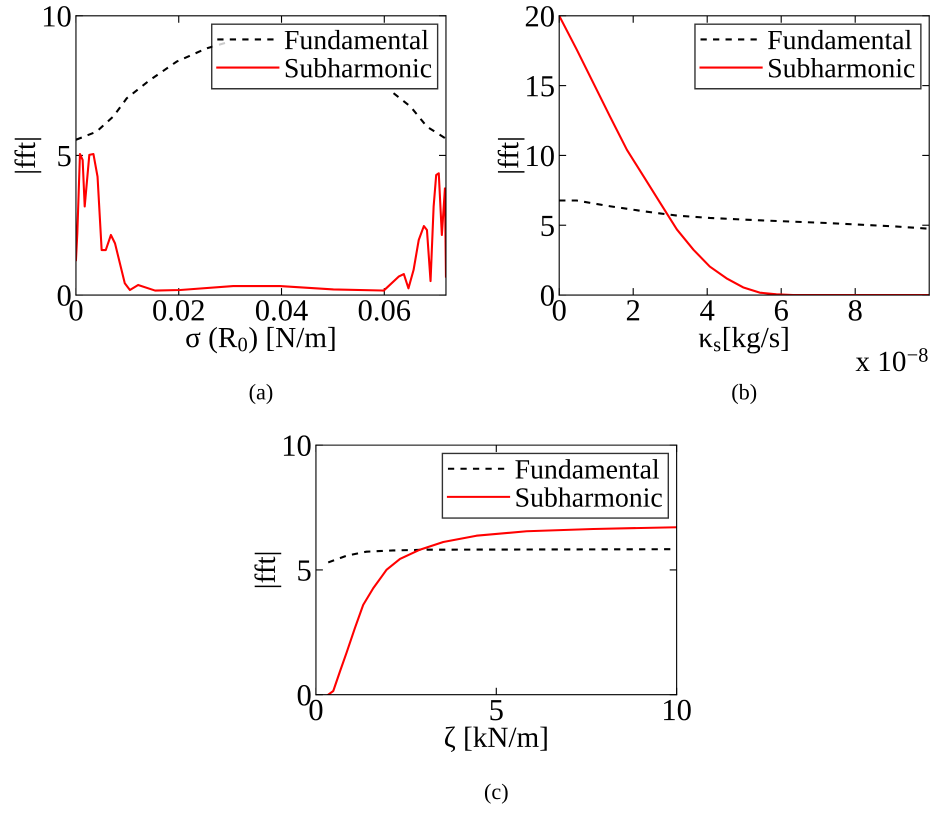  I want to click on text: x 10$^{−8}$, so click(892, 360).